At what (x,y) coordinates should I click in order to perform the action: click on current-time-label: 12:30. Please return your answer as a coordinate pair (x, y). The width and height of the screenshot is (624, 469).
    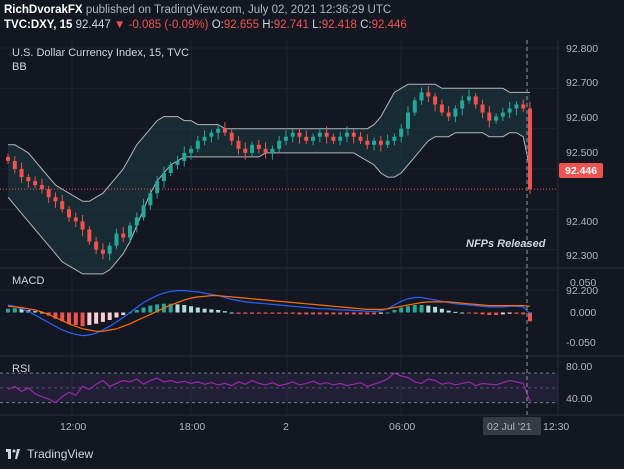
    Looking at the image, I should click on (556, 427).